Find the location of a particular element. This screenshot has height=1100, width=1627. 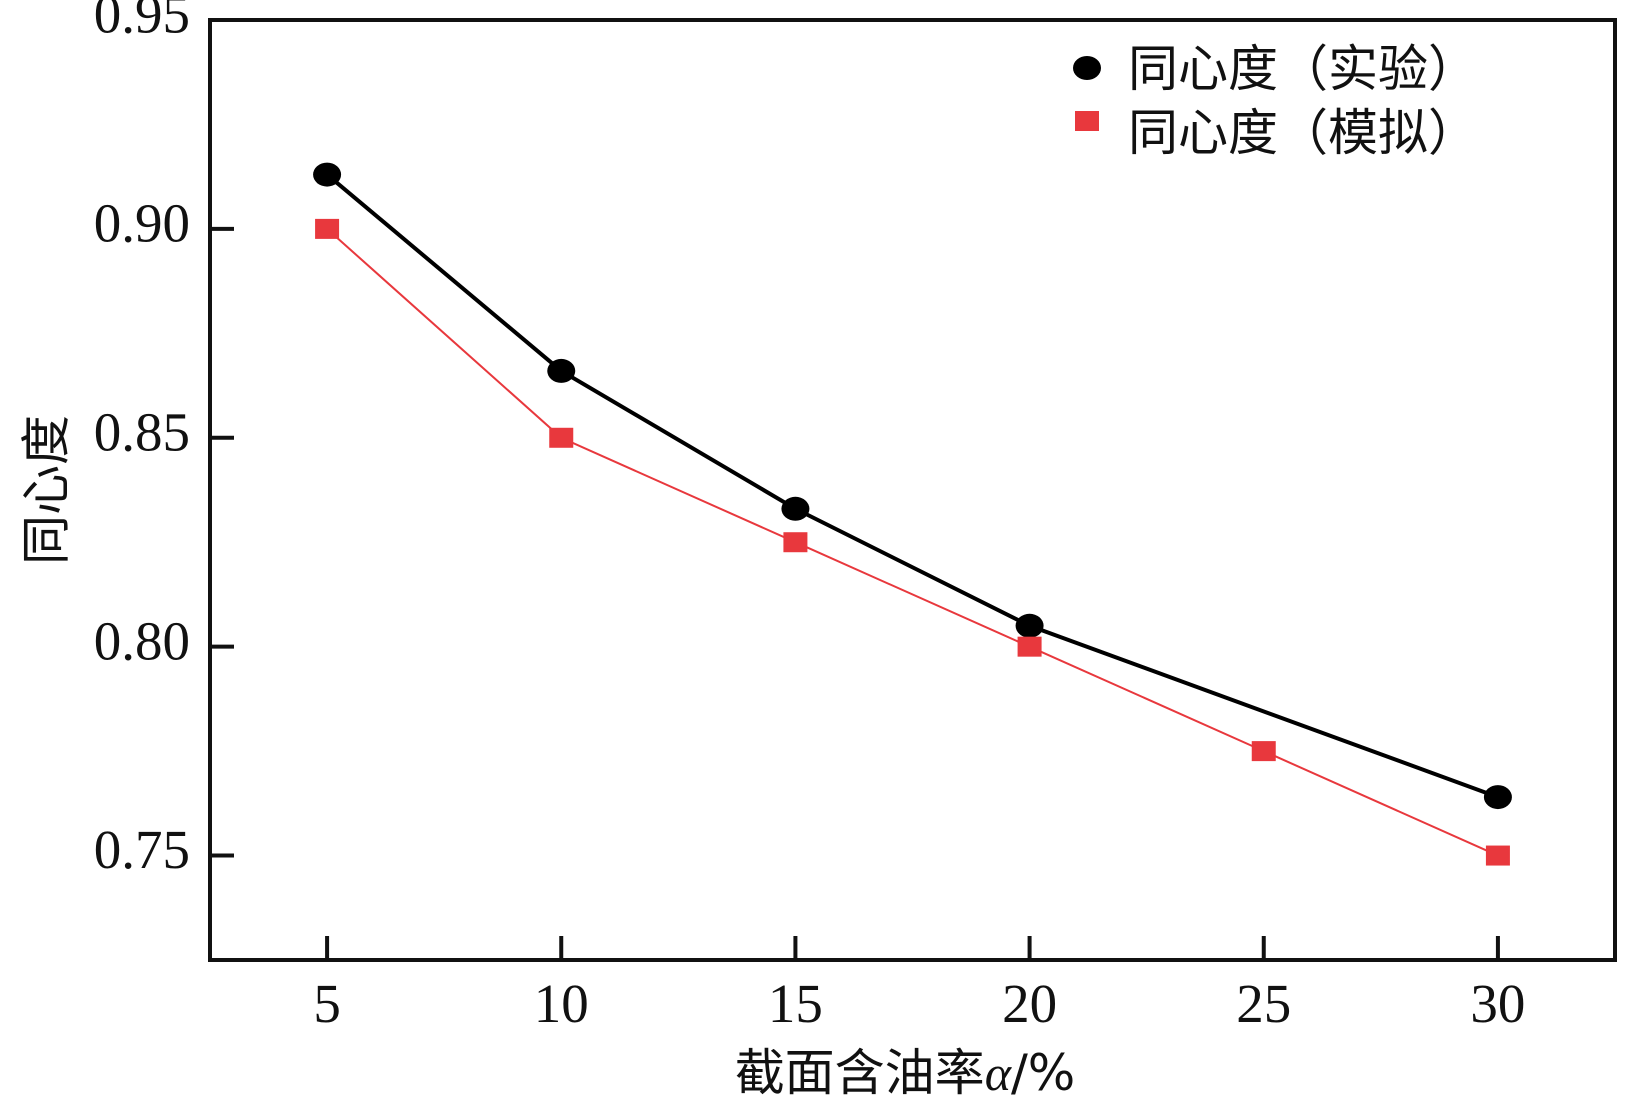

x-tick-label: 25 is located at coordinates (1263, 1003).